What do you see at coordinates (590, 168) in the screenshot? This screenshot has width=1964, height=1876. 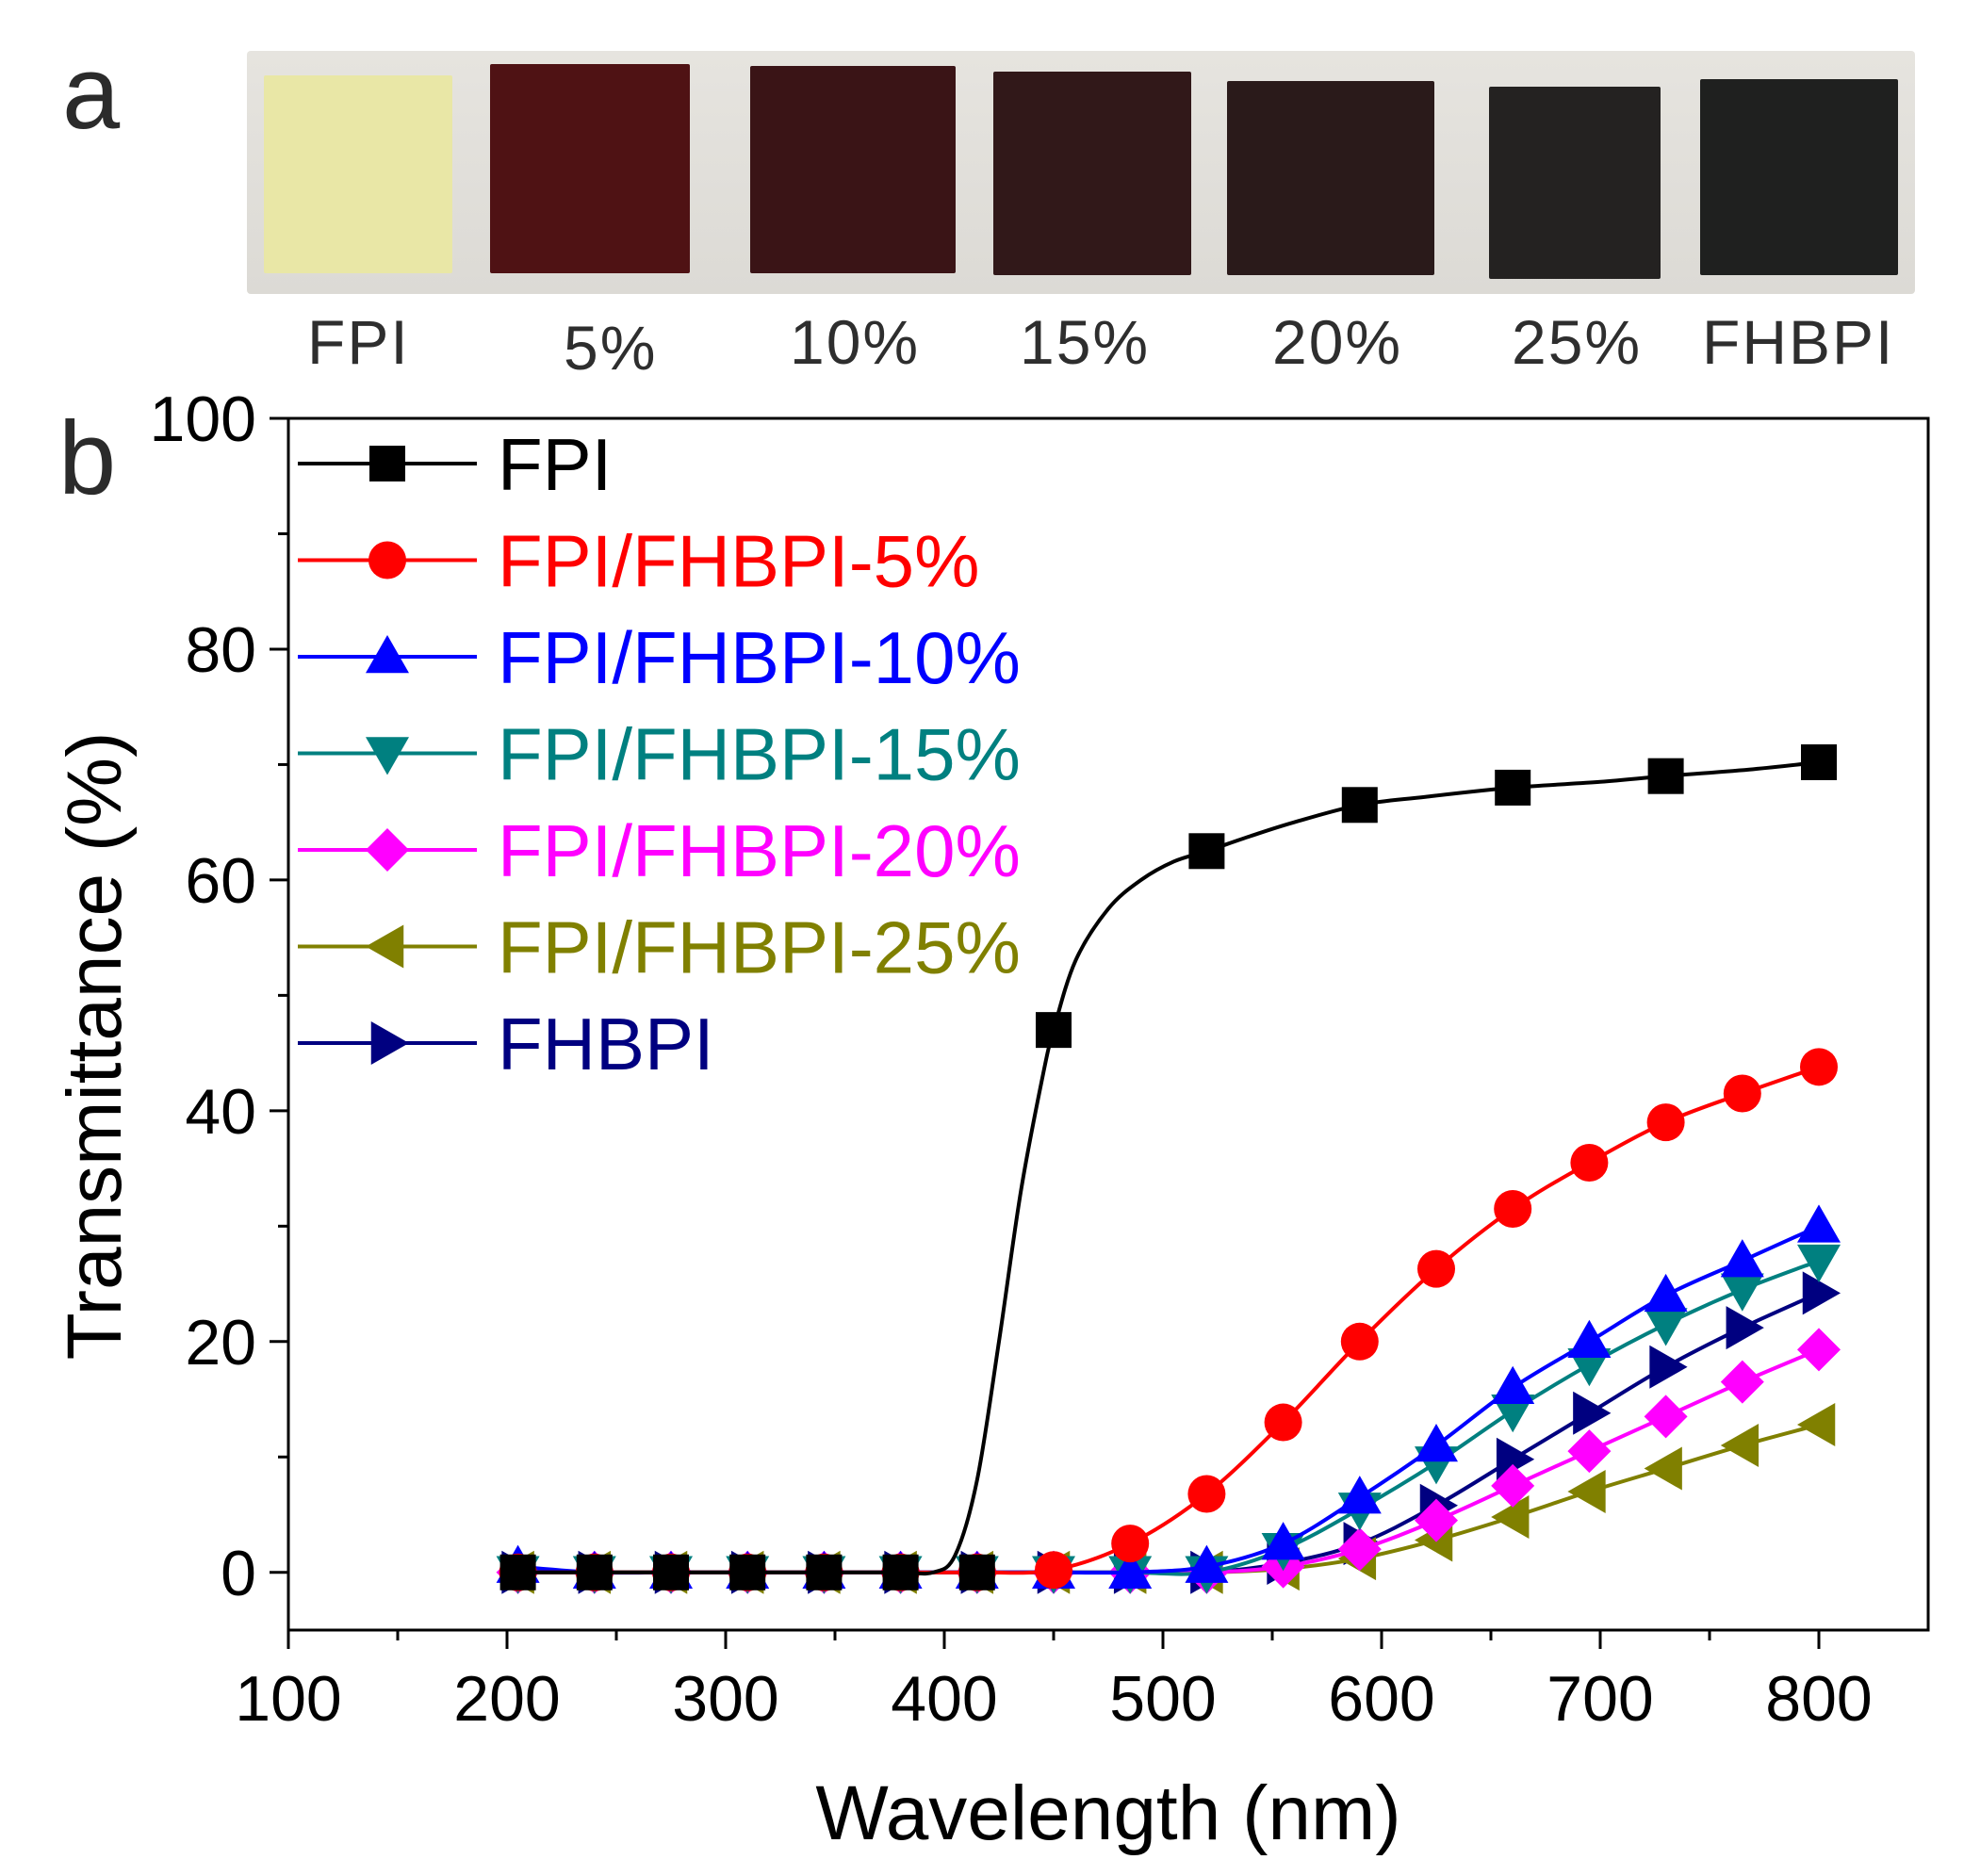 I see `swatch-5pct` at bounding box center [590, 168].